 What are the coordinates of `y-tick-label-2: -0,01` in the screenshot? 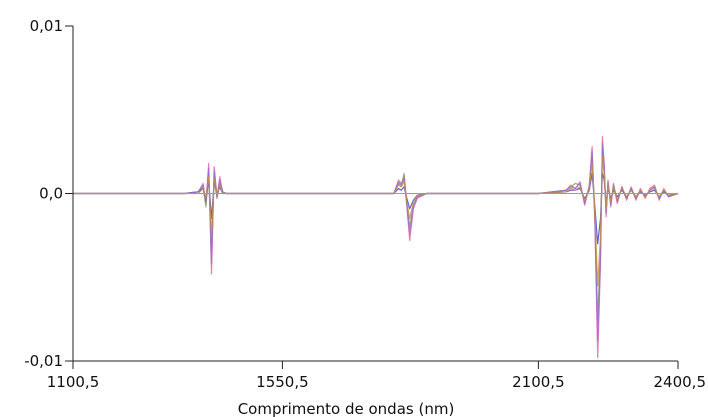 It's located at (43, 361).